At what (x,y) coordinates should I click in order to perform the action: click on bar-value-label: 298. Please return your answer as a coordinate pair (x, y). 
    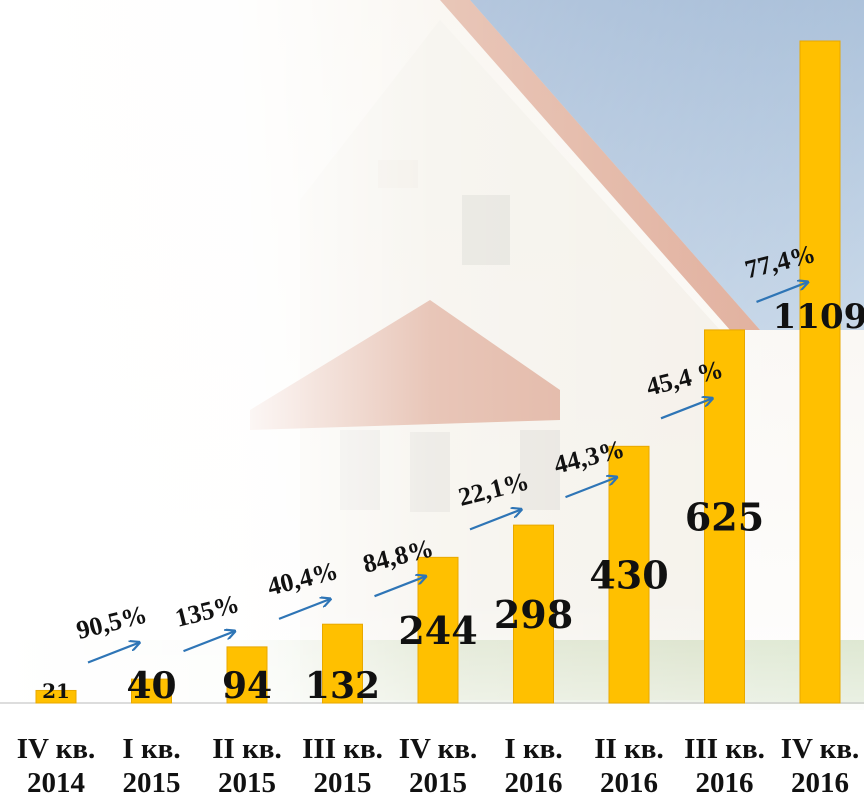
    Looking at the image, I should click on (533, 614).